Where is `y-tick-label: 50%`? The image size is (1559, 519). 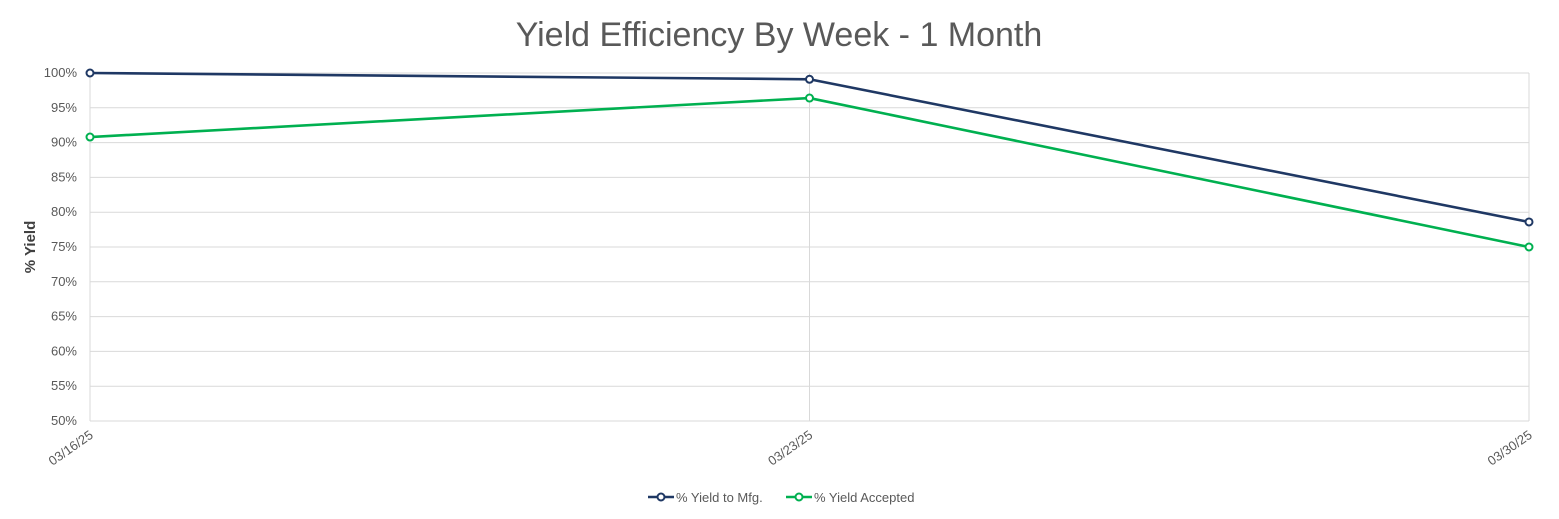 y-tick-label: 50% is located at coordinates (64, 420).